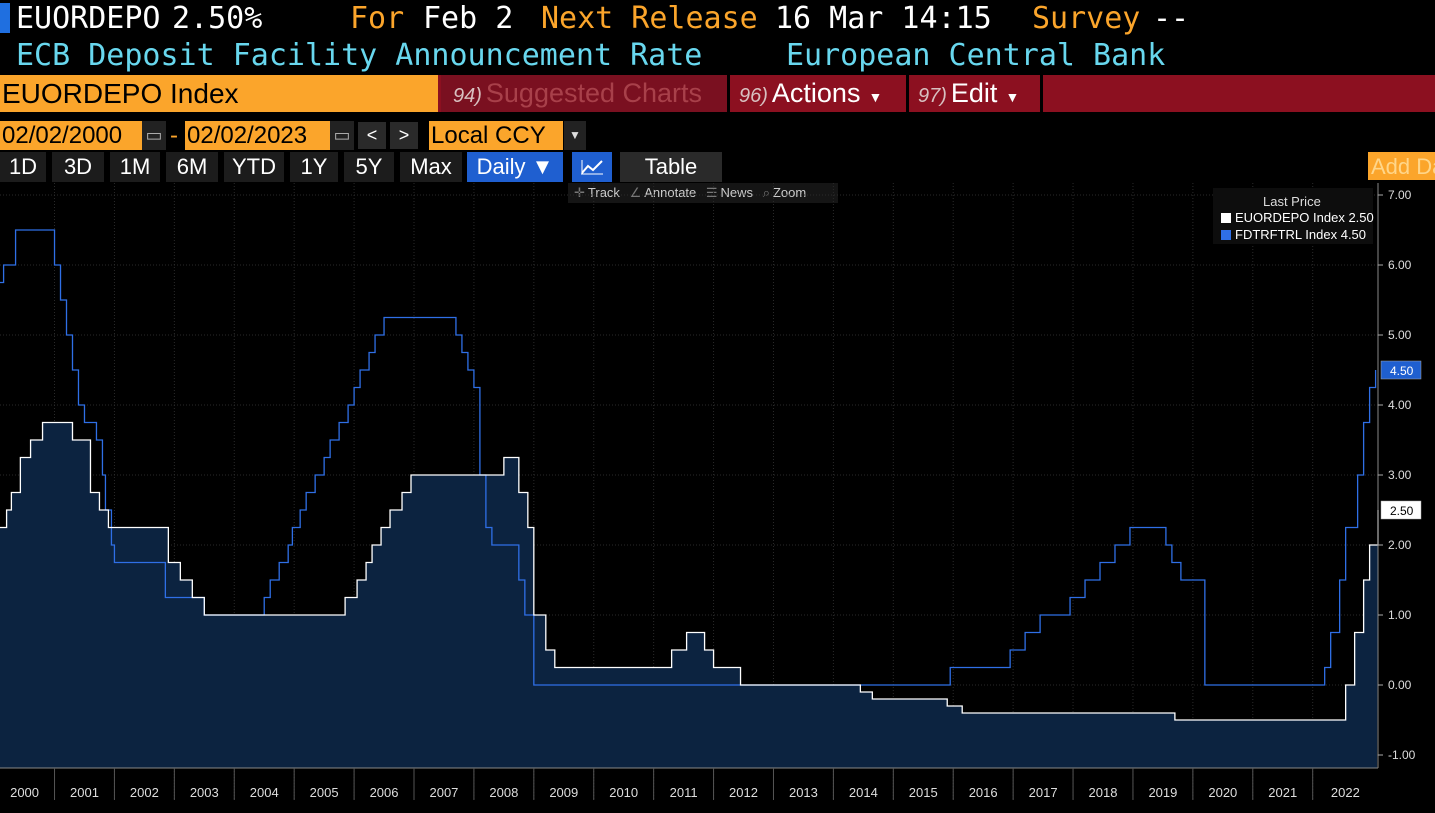 This screenshot has height=813, width=1435. What do you see at coordinates (204, 792) in the screenshot?
I see `x-tick-label: 2003` at bounding box center [204, 792].